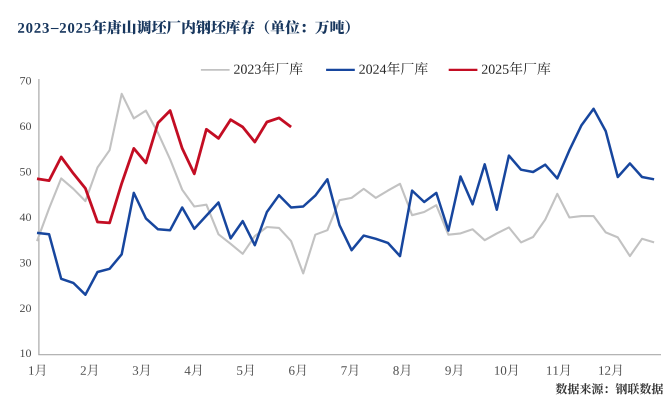 The image size is (669, 407). Describe the element at coordinates (26, 126) in the screenshot. I see `svg-text: 60` at that location.